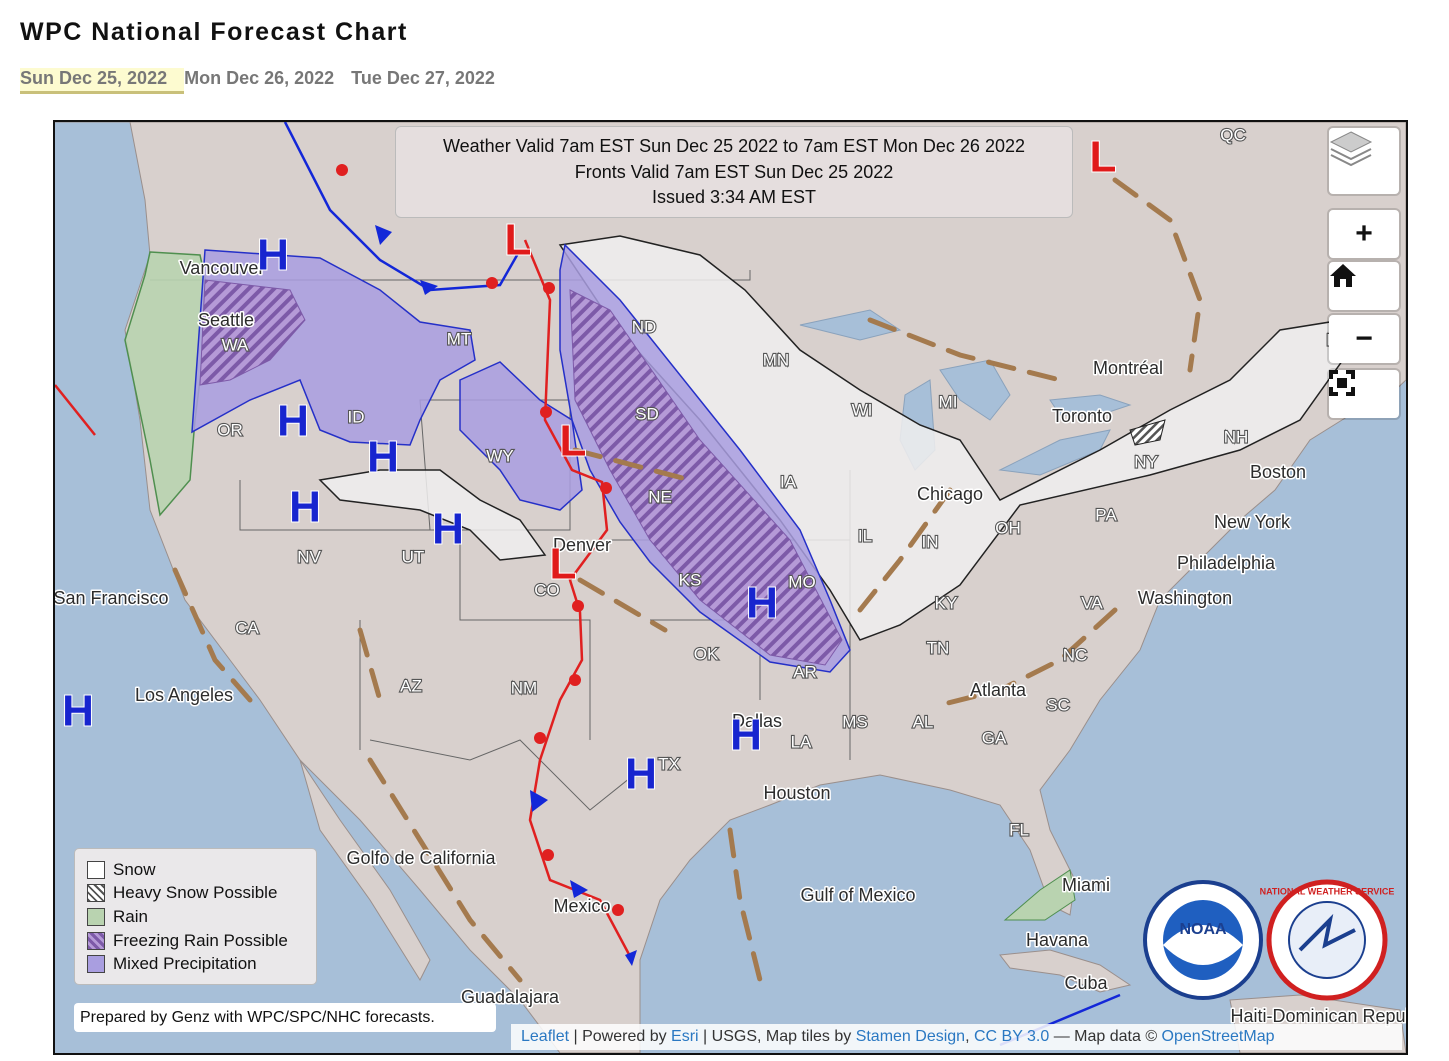 The width and height of the screenshot is (1449, 1061). What do you see at coordinates (214, 32) in the screenshot?
I see `page-title: WPC National Forecast Chart` at bounding box center [214, 32].